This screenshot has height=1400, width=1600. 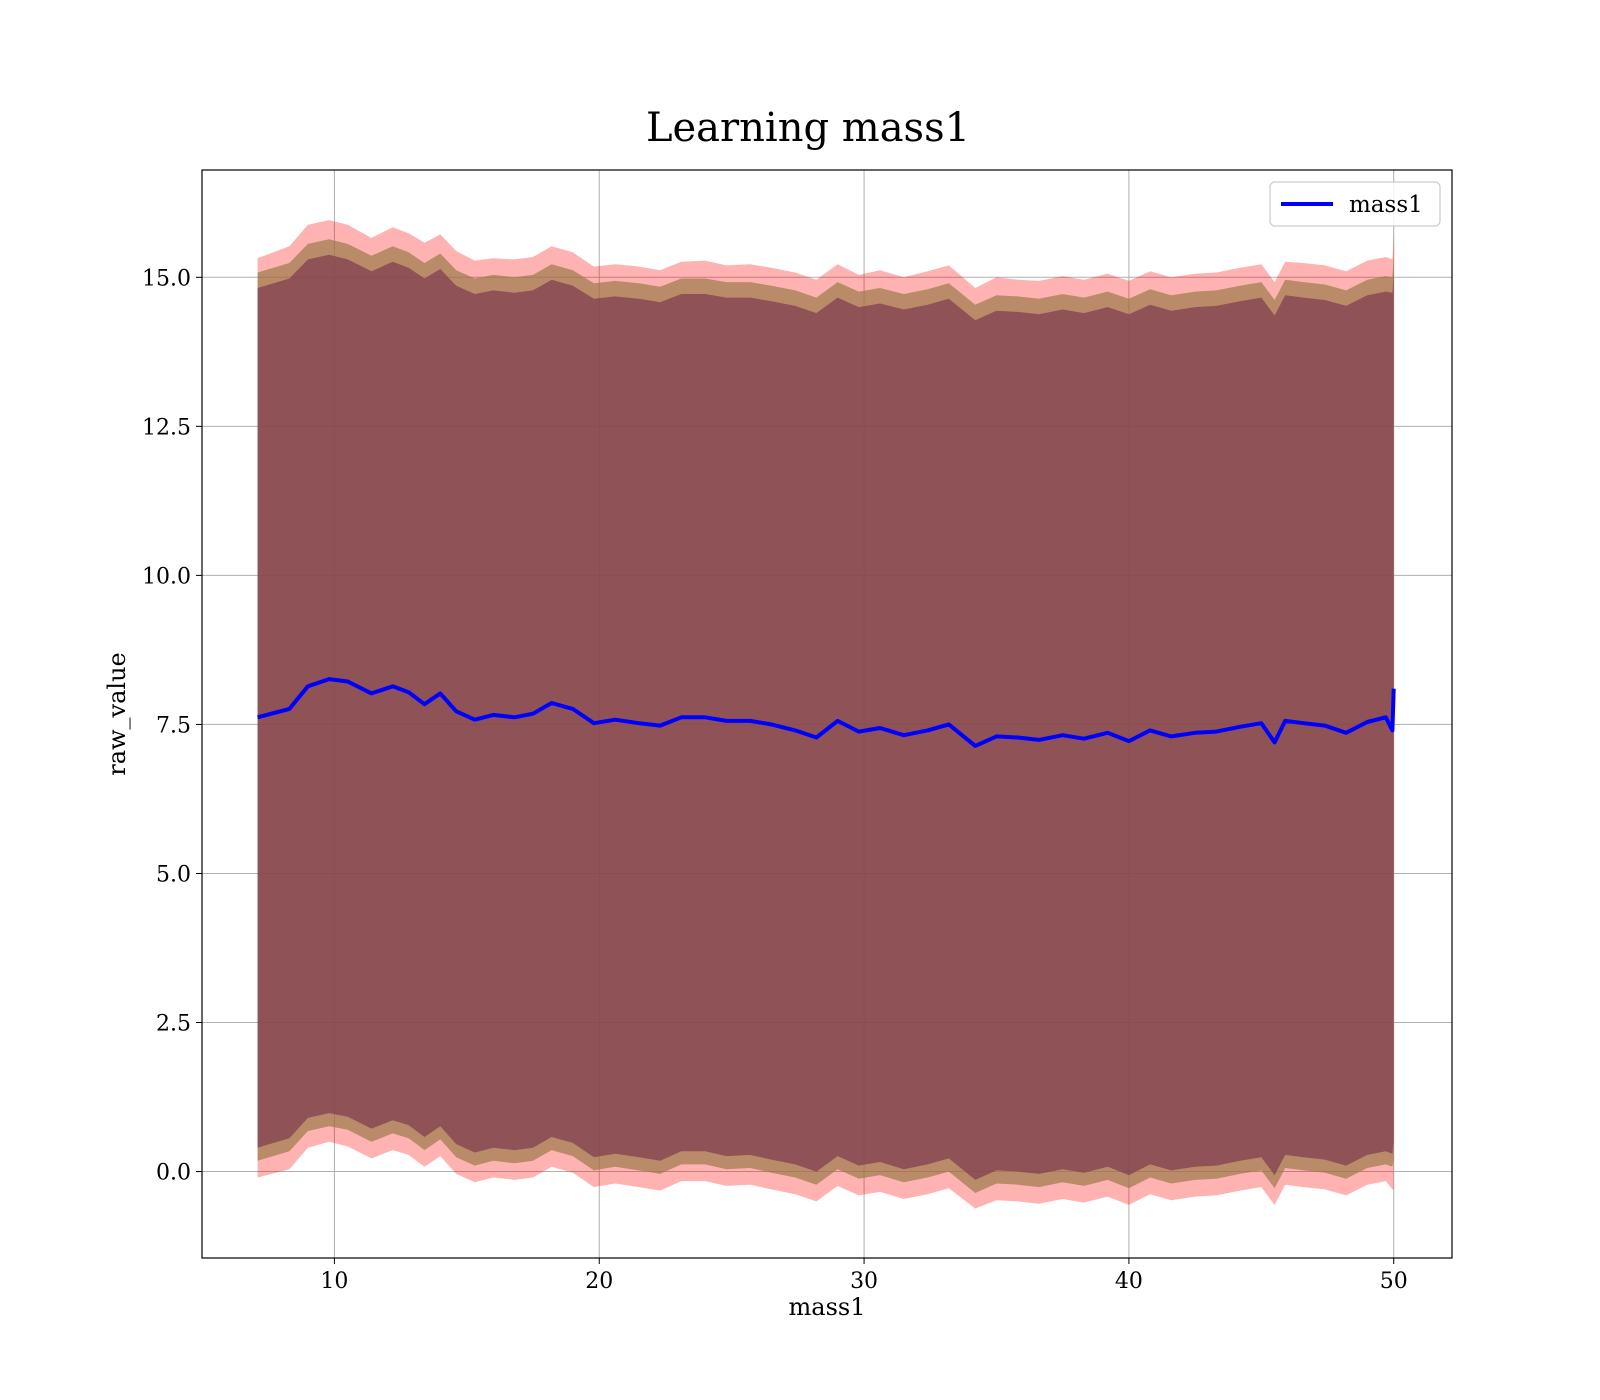 I want to click on y-tick-label: 5.0, so click(x=173, y=874).